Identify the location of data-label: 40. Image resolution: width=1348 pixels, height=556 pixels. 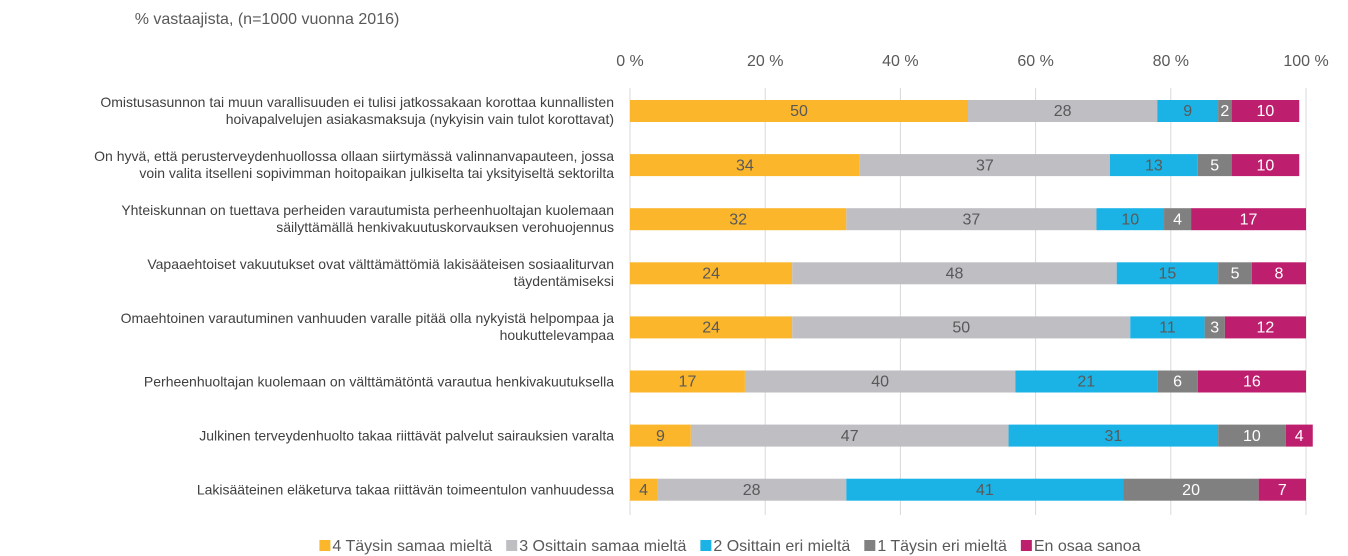
(880, 382).